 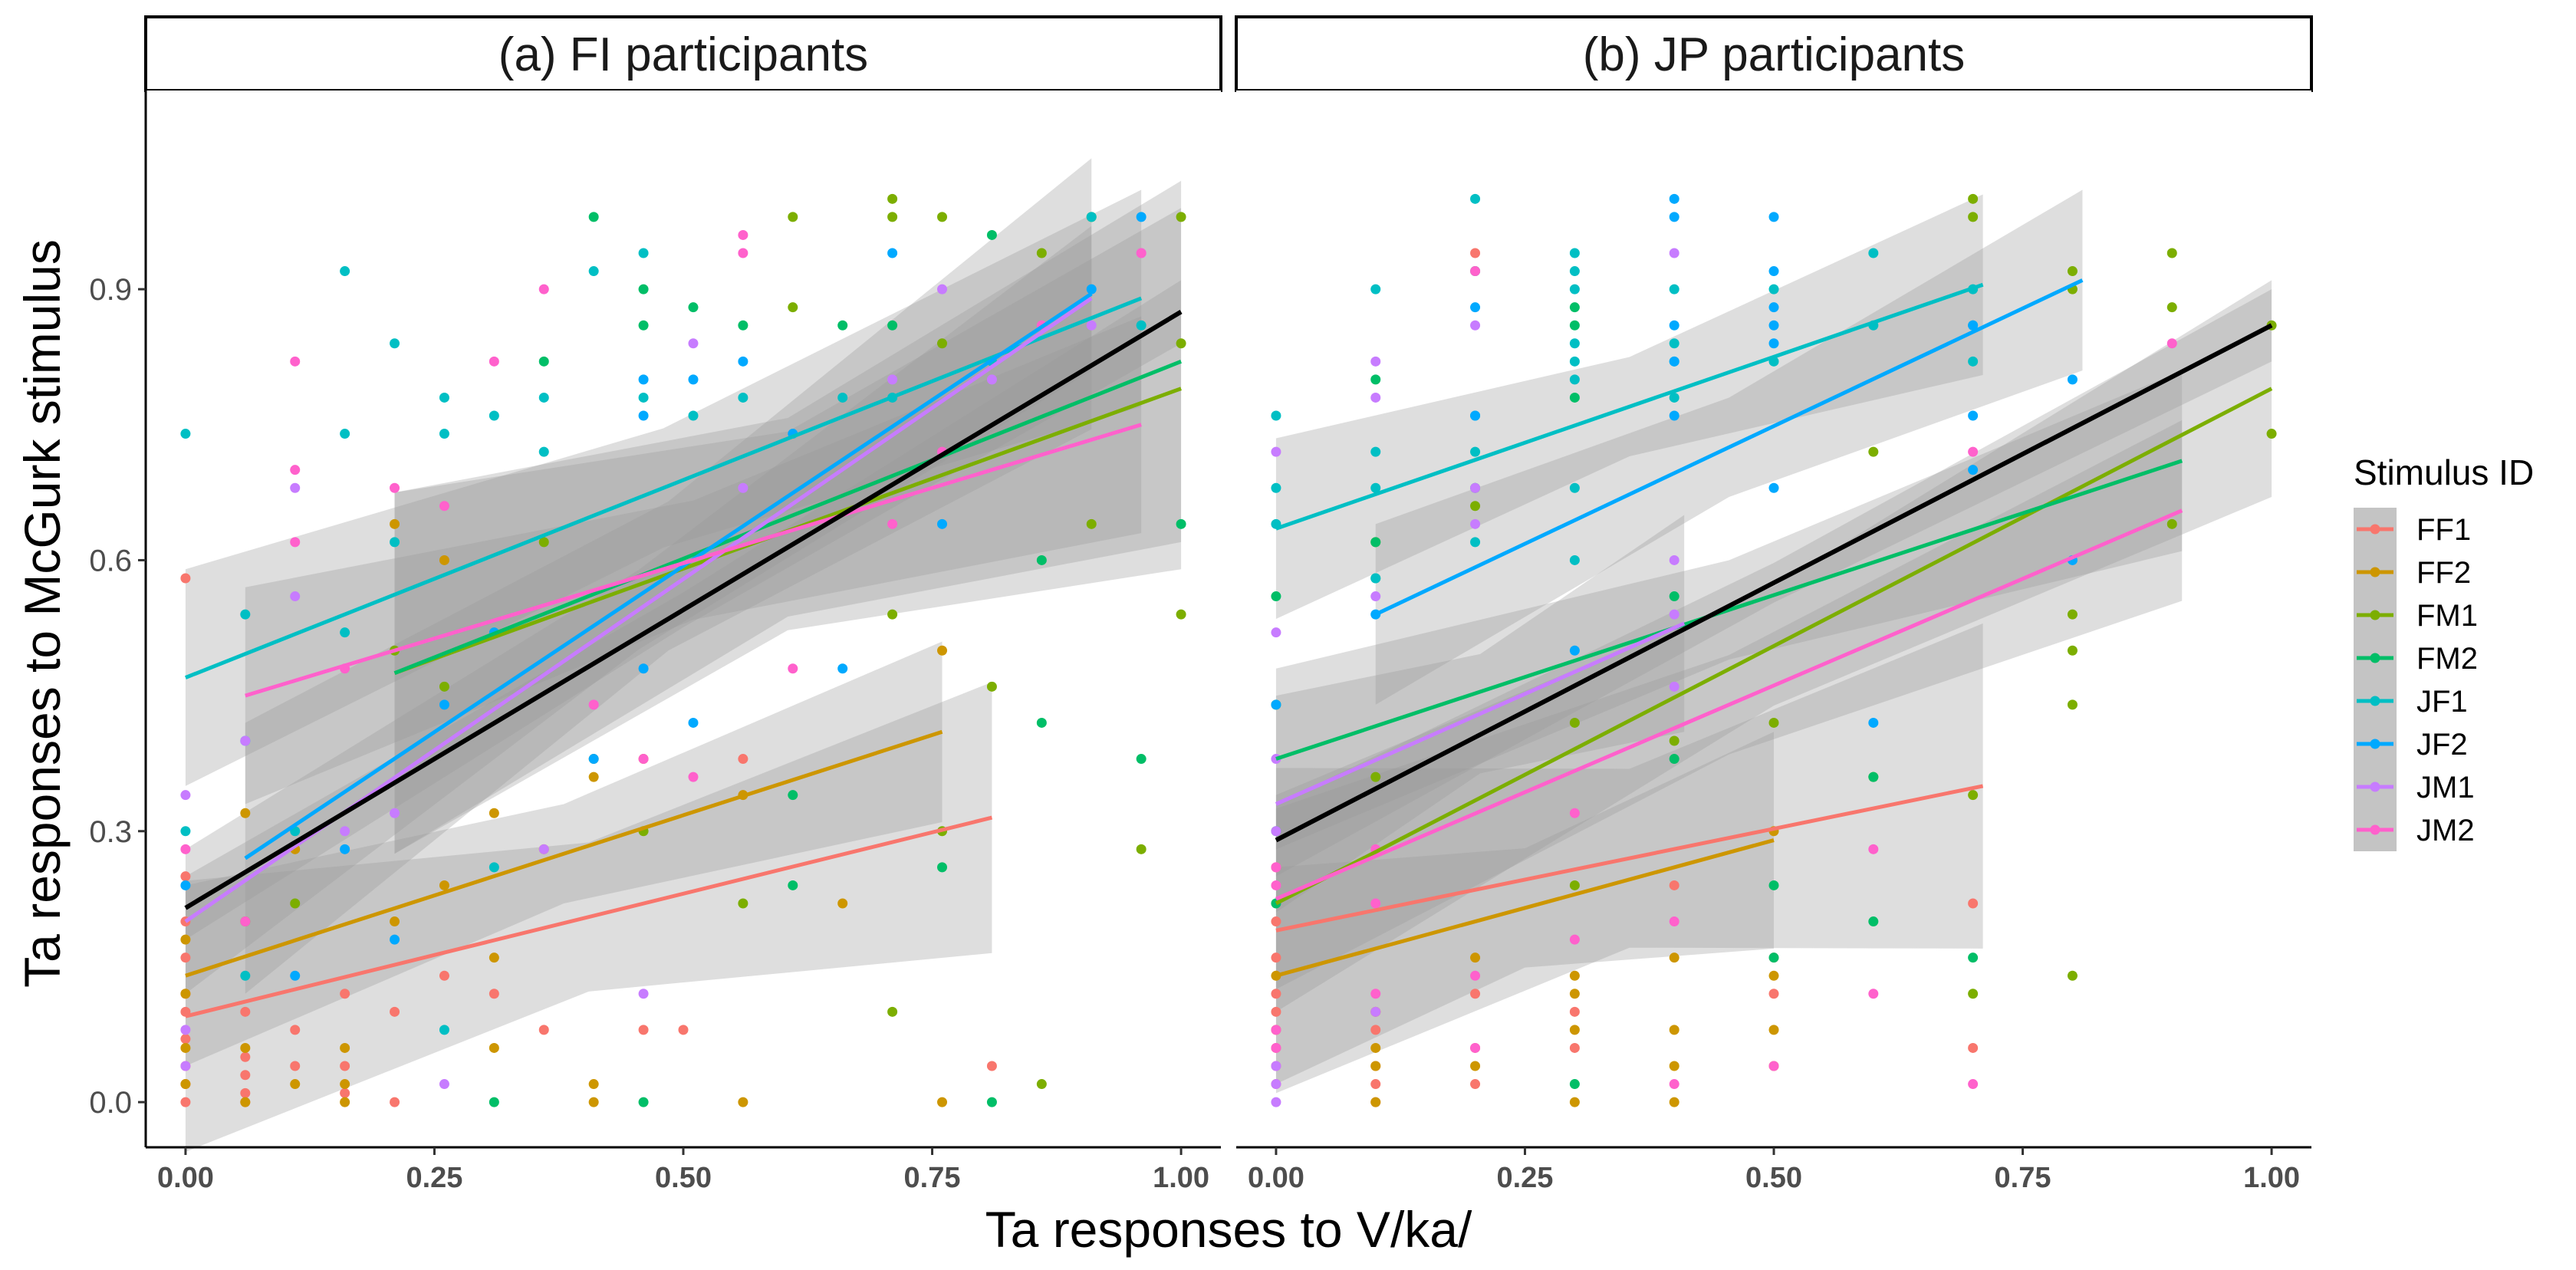 What do you see at coordinates (683, 53) in the screenshot?
I see `panel-a-strip` at bounding box center [683, 53].